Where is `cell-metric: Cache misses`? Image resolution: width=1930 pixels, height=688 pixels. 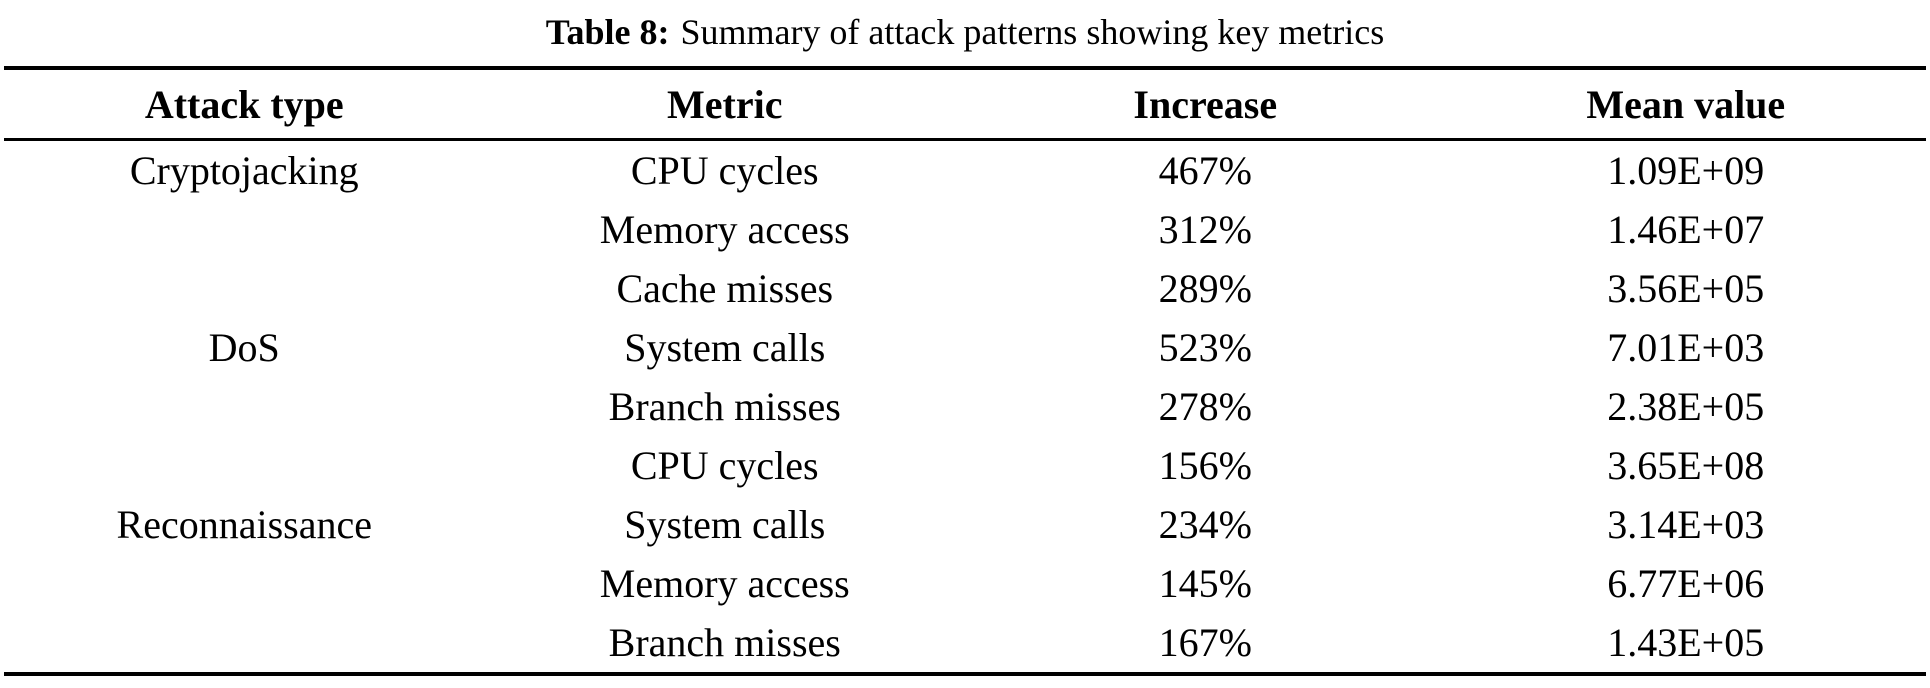
cell-metric: Cache misses is located at coordinates (725, 288).